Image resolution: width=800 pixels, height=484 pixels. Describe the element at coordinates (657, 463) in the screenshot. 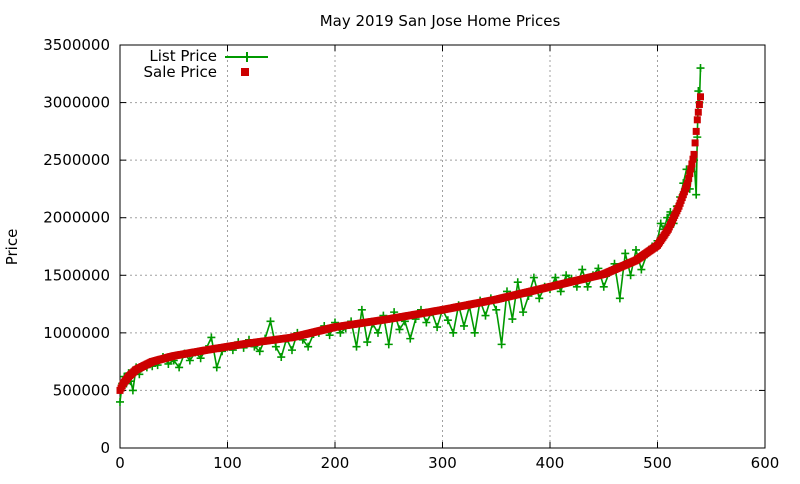

I see `x-tick-label: 500` at that location.